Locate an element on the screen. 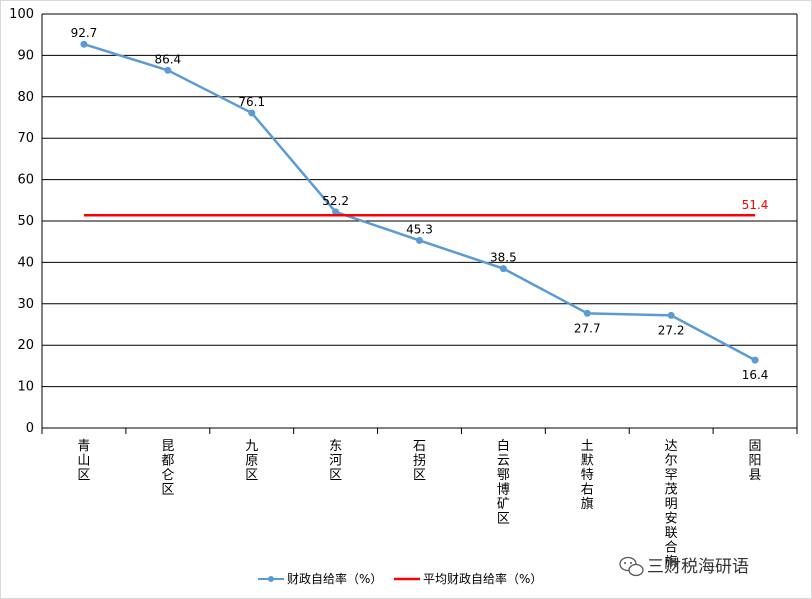 The image size is (812, 599). x-category-label-6: 土默特右旗 is located at coordinates (587, 475).